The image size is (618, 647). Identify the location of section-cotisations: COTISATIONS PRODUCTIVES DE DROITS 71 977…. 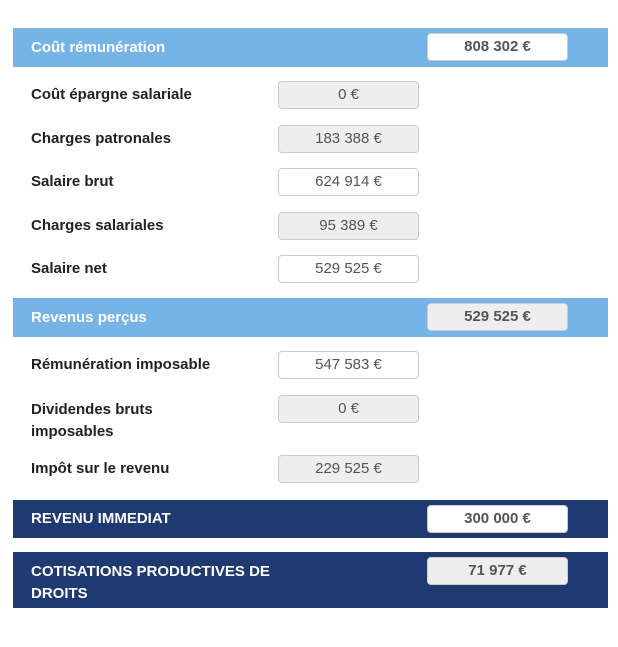
(310, 580).